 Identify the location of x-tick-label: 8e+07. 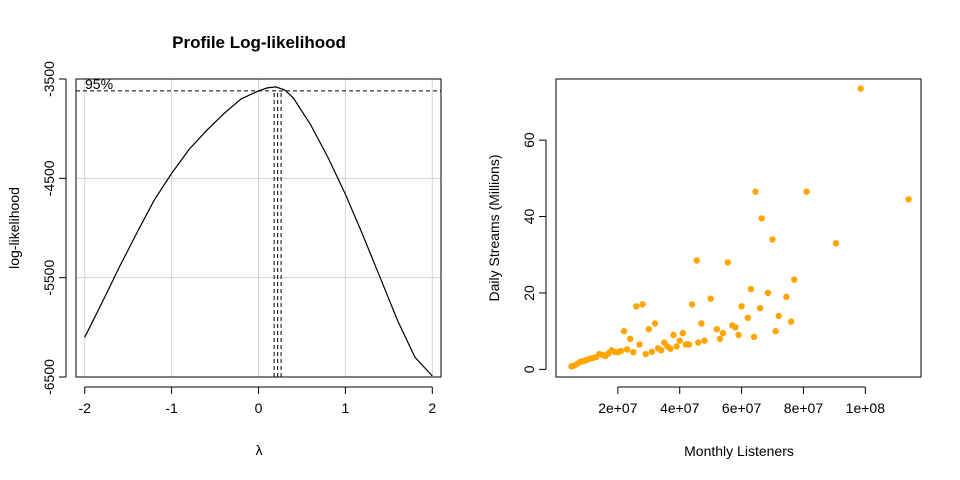
(804, 408).